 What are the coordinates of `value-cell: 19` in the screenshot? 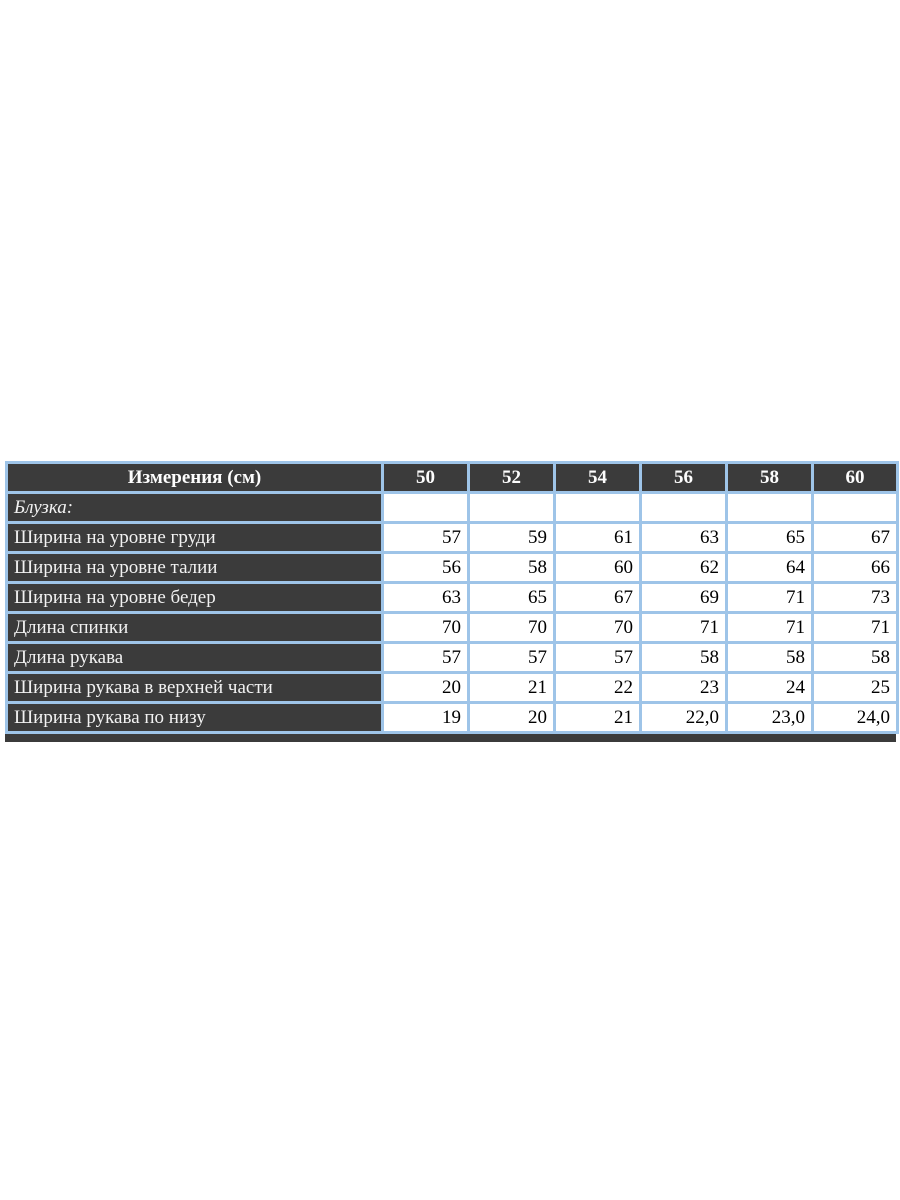 It's located at (425, 717).